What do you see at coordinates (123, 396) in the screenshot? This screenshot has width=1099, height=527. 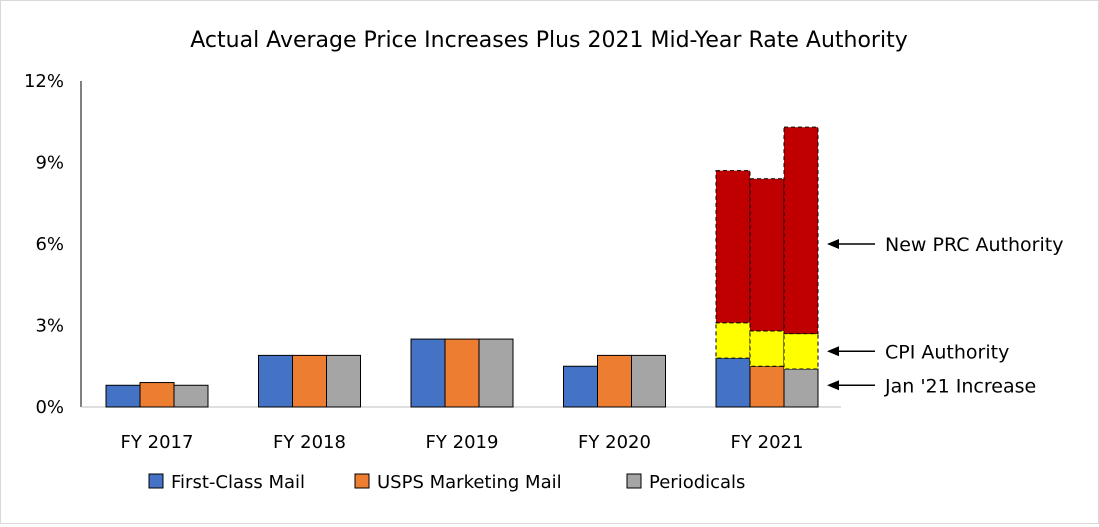 I see `bar-first-class-mail-fy-2017` at bounding box center [123, 396].